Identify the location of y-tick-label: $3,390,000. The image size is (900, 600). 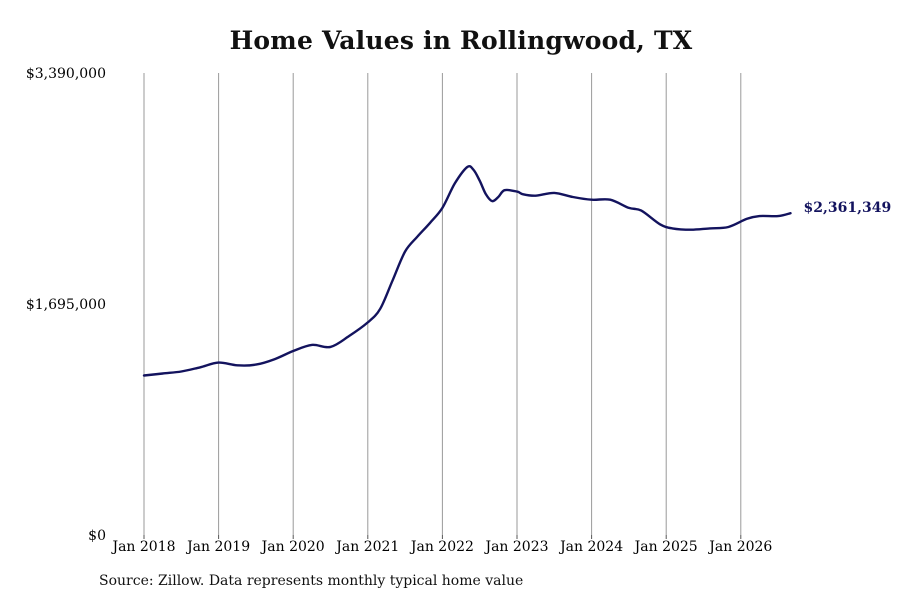
(66, 74).